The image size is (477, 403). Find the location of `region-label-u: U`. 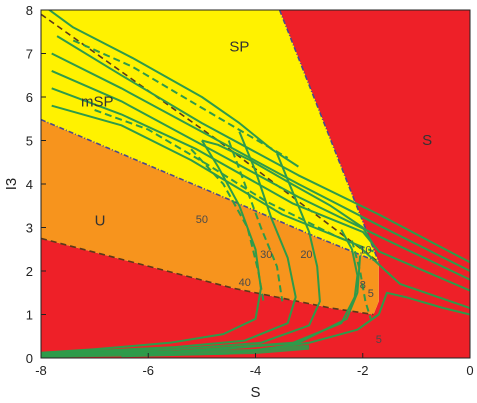

region-label-u: U is located at coordinates (100, 220).